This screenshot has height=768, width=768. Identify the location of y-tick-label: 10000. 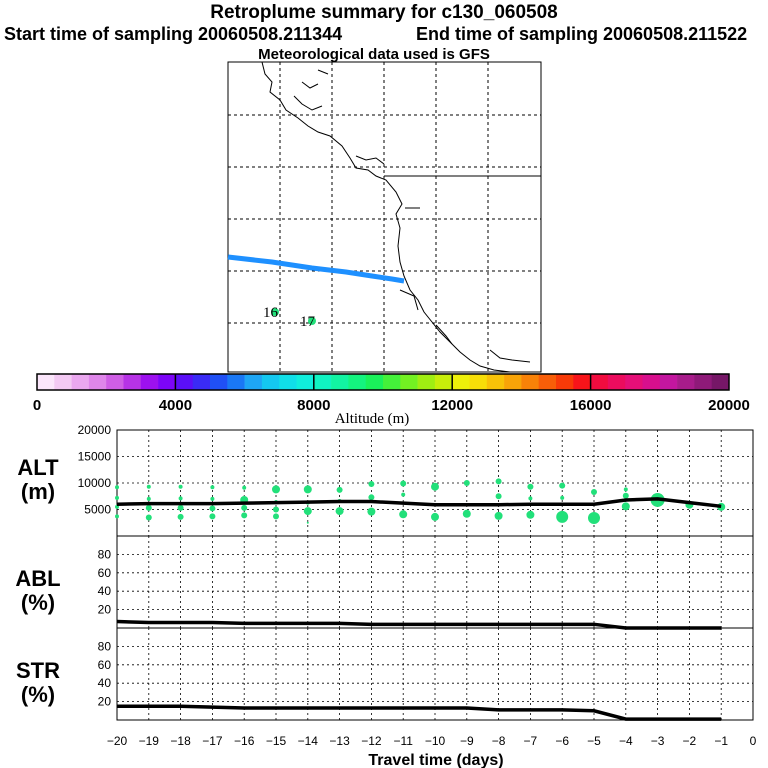
(95, 483).